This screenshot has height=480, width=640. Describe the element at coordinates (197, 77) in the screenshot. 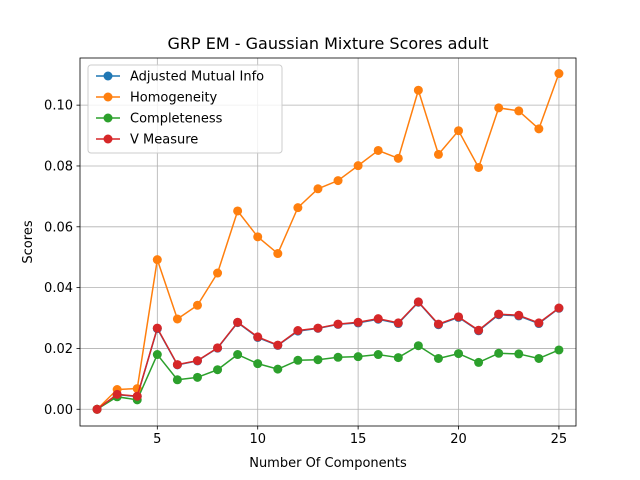

I see `legend-label: Adjusted Mutual Info` at that location.